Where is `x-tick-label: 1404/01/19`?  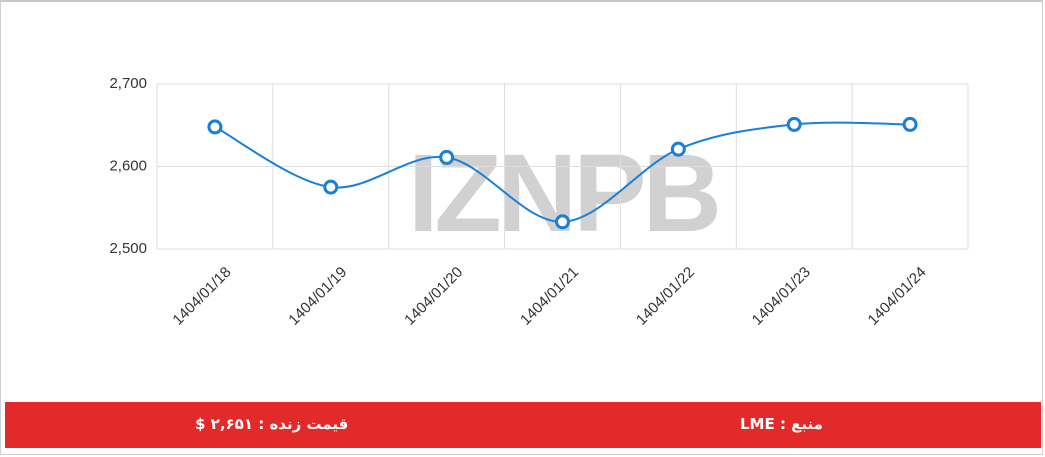
x-tick-label: 1404/01/19 is located at coordinates (317, 296).